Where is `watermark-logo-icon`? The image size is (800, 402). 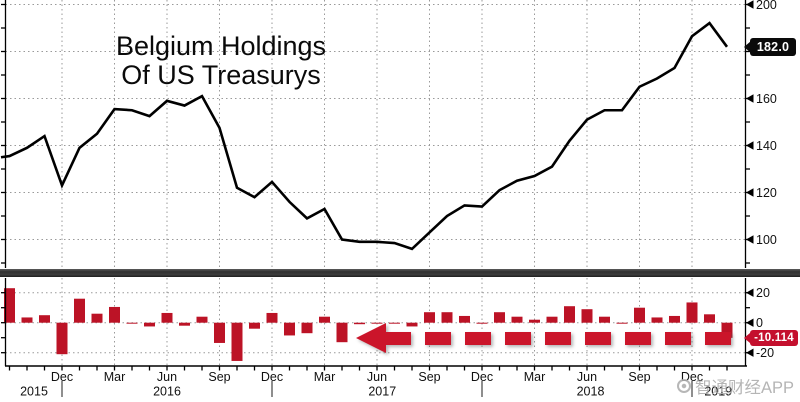 watermark-logo-icon is located at coordinates (684, 386).